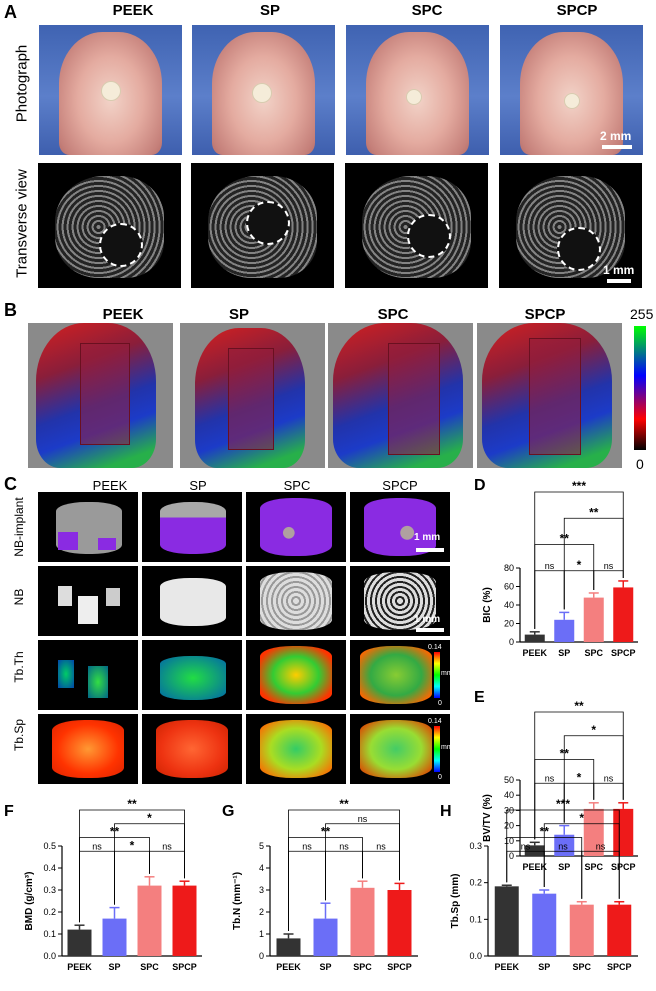  I want to click on colorbar-tbth-unit: mm, so click(445, 673).